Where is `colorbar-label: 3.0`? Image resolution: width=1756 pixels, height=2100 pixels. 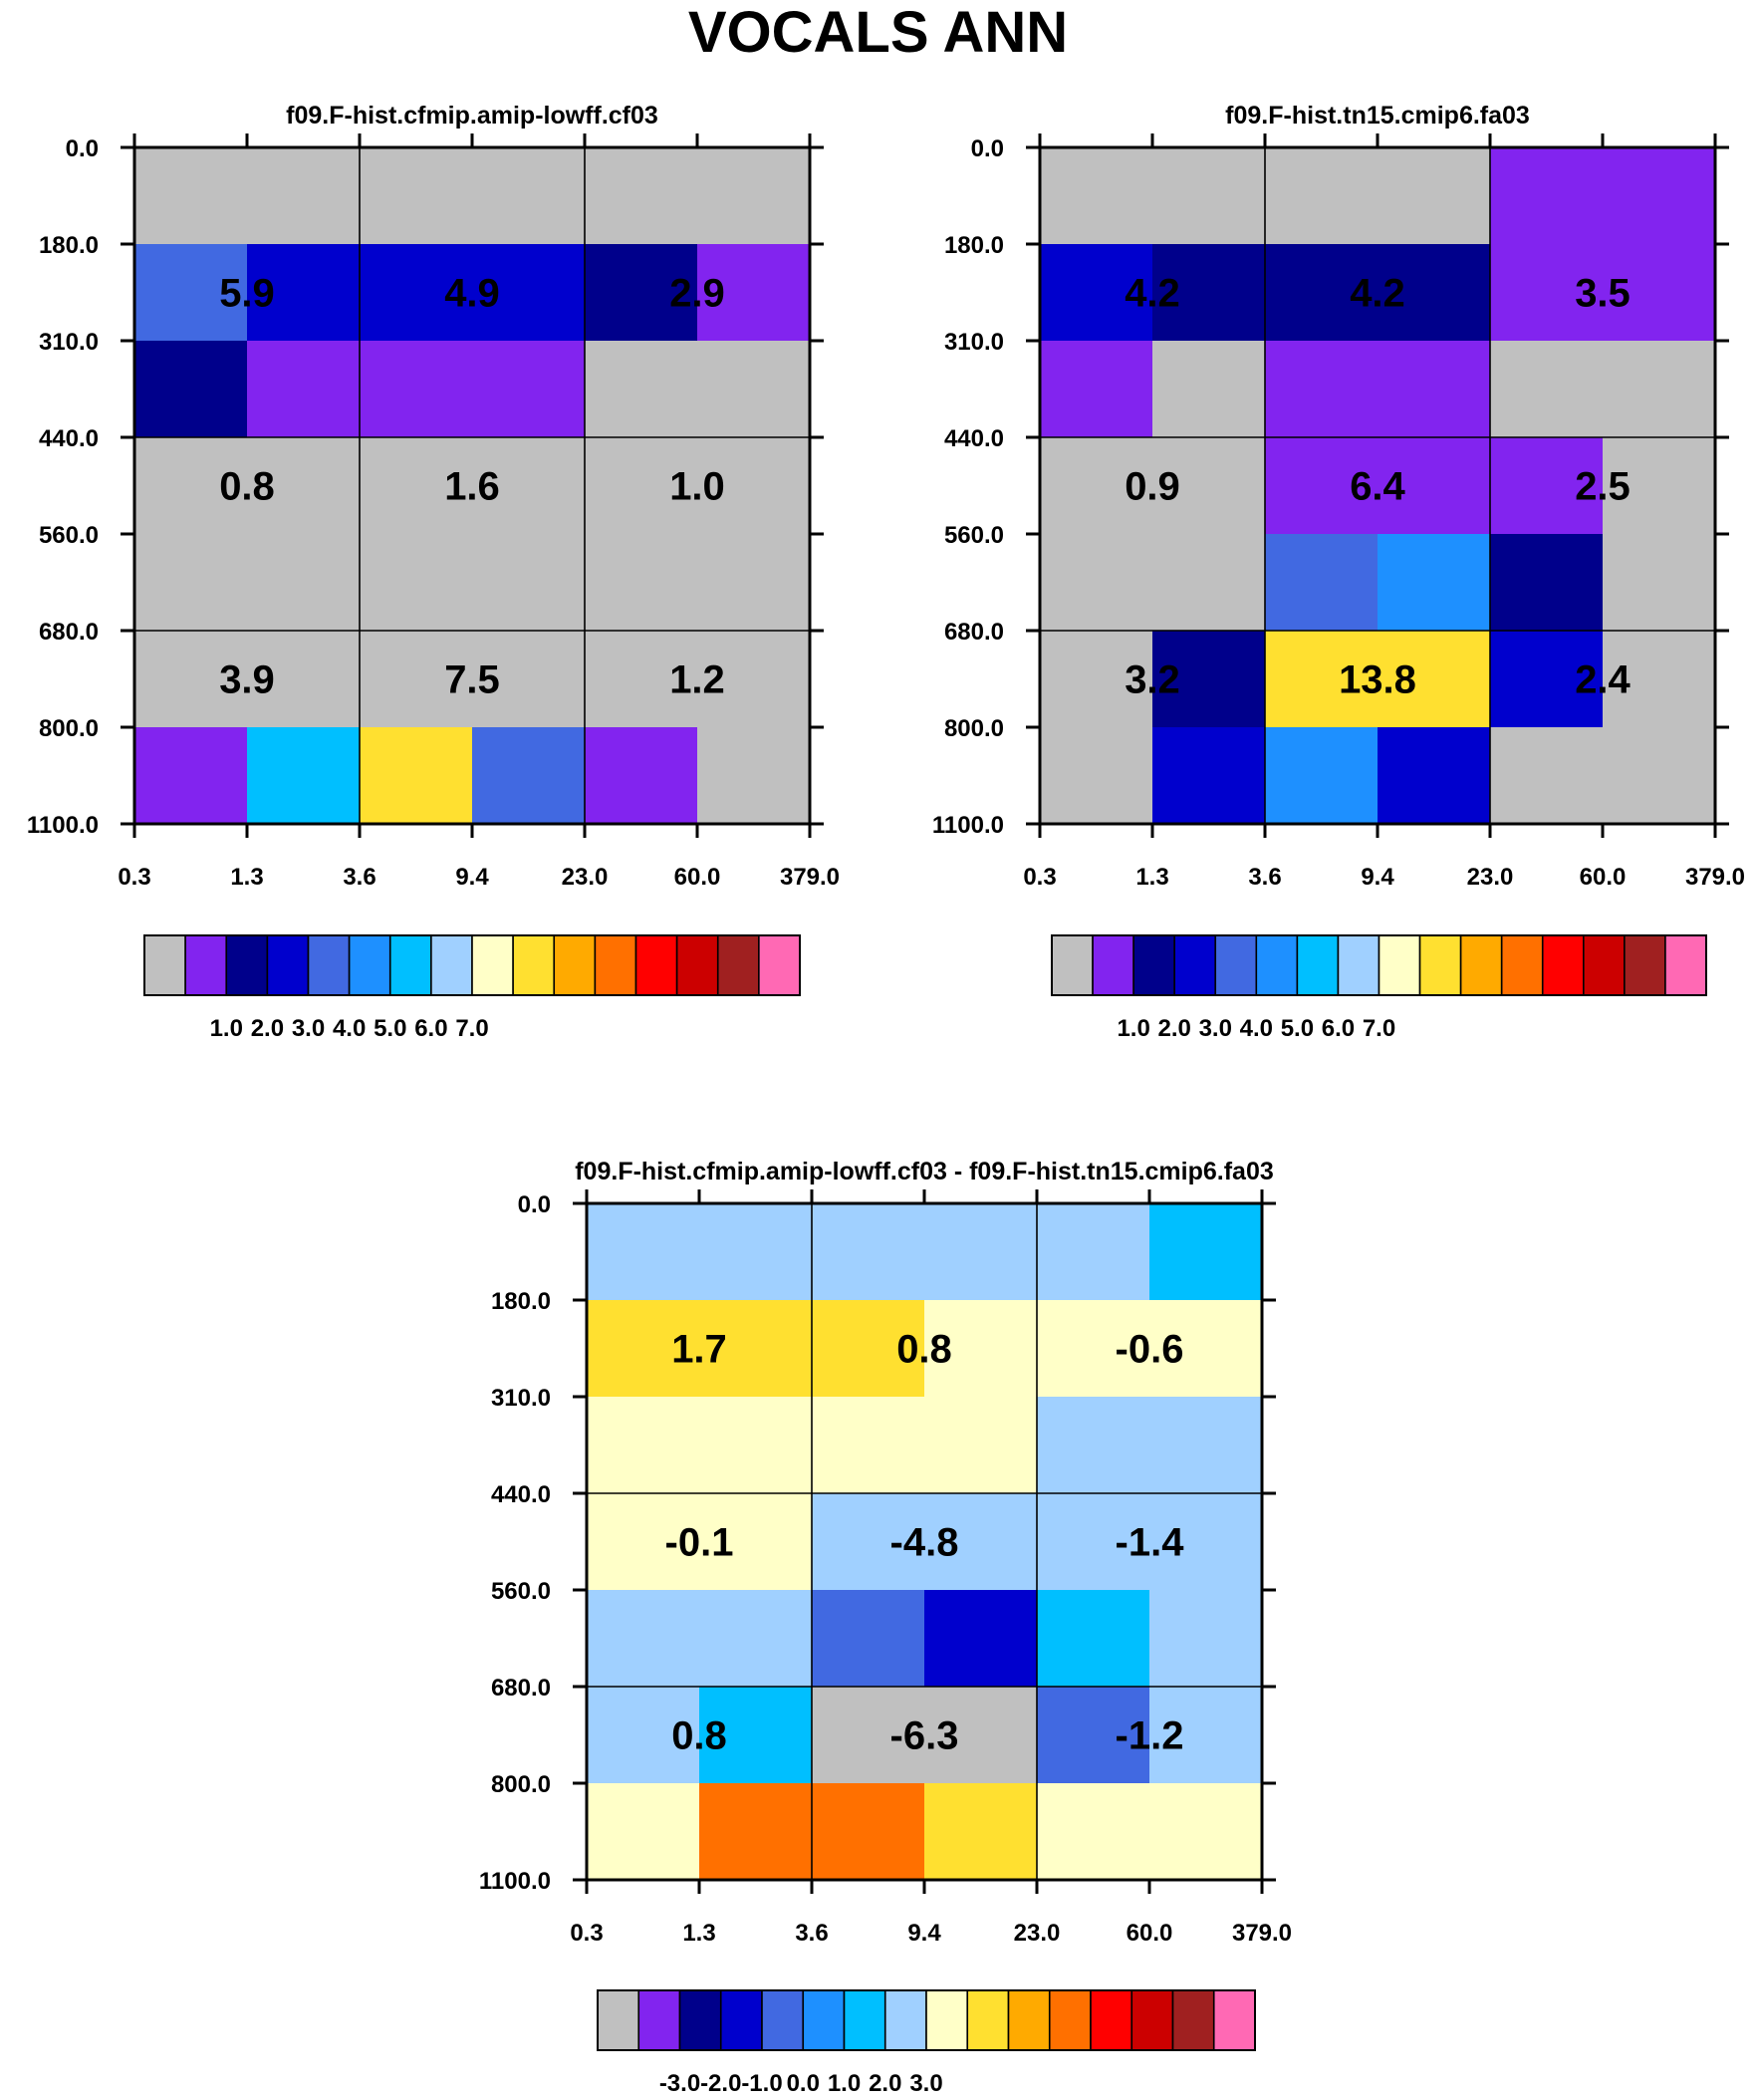 colorbar-label: 3.0 is located at coordinates (925, 2082).